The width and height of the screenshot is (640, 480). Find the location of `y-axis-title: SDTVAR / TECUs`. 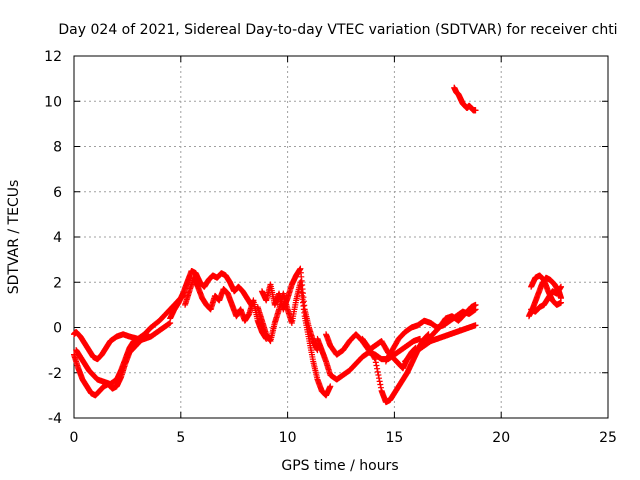

y-axis-title: SDTVAR / TECUs is located at coordinates (14, 237).